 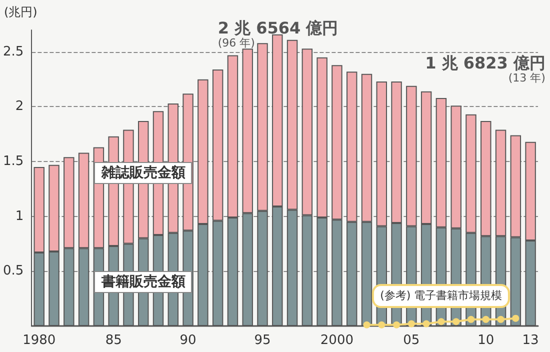 I want to click on y-axis-title: (兆円), so click(x=21, y=12).